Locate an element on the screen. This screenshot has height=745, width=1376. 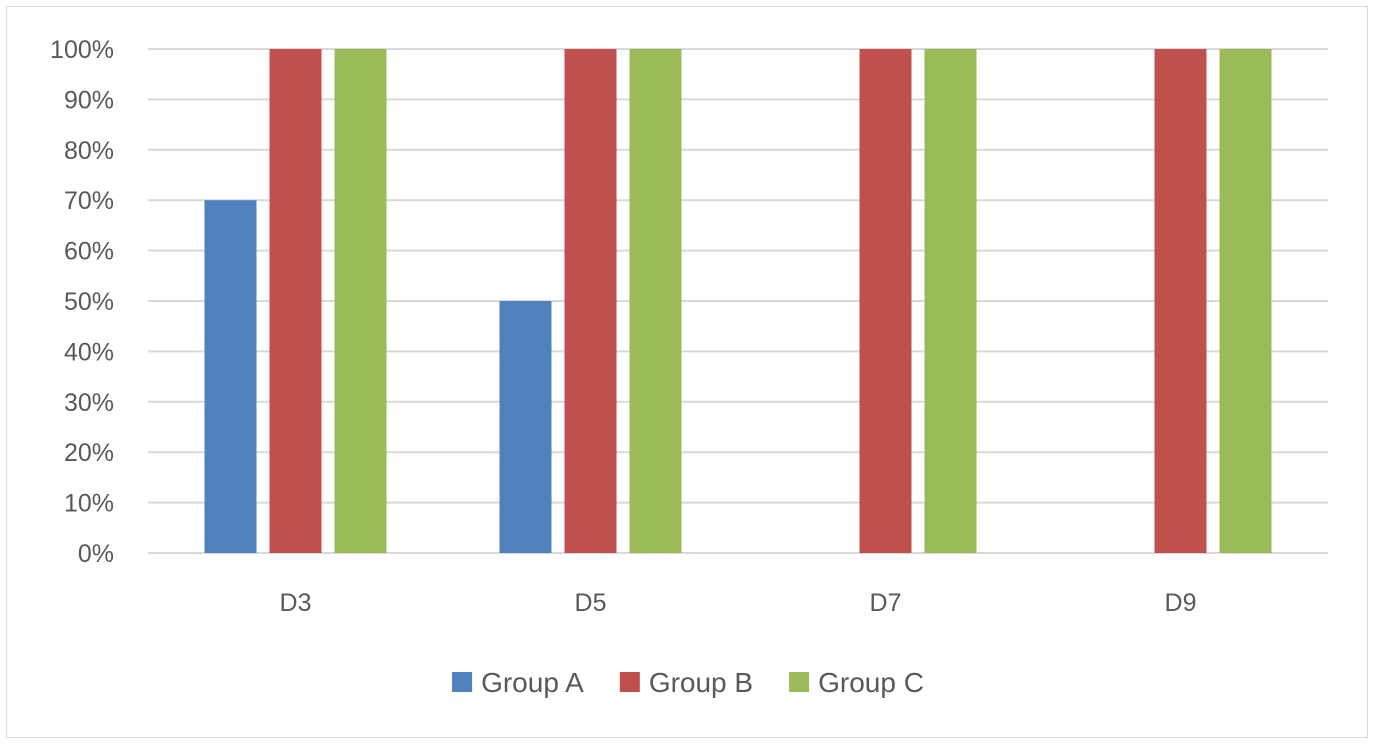
bar-group-b-d9 is located at coordinates (1180, 301).